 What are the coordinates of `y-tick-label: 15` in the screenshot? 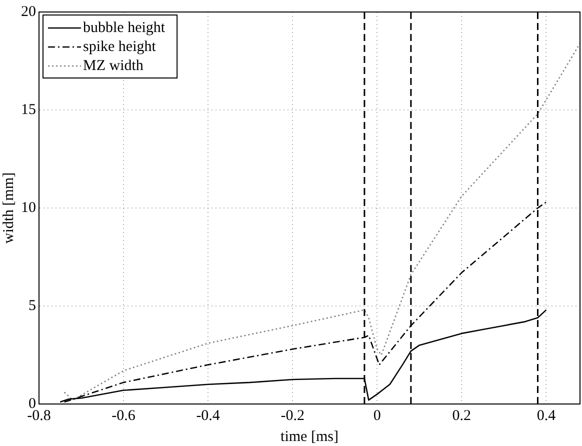 It's located at (28, 110).